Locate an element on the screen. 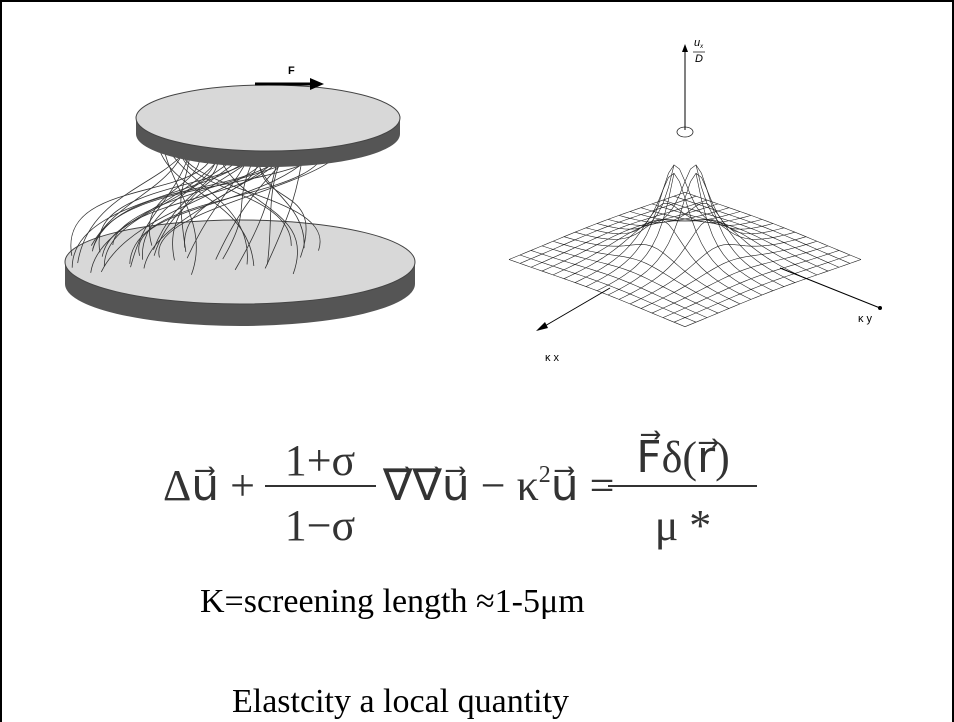 The height and width of the screenshot is (722, 954). ky-axis is located at coordinates (830, 288).